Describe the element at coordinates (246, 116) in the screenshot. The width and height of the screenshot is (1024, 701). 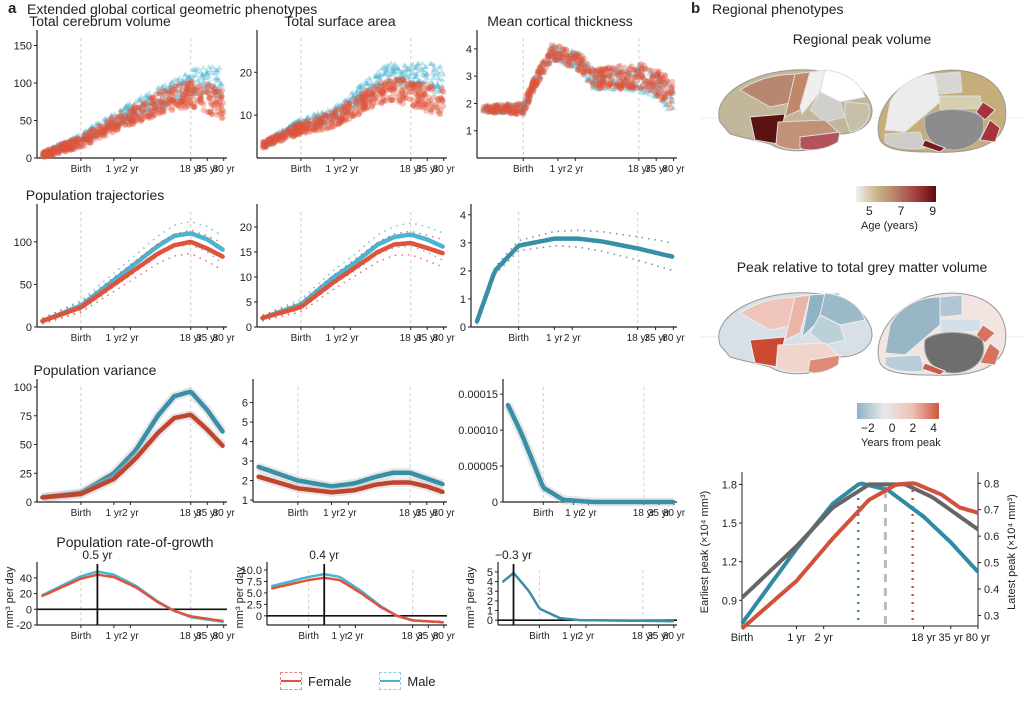
I see `y-tick-label: 10` at that location.